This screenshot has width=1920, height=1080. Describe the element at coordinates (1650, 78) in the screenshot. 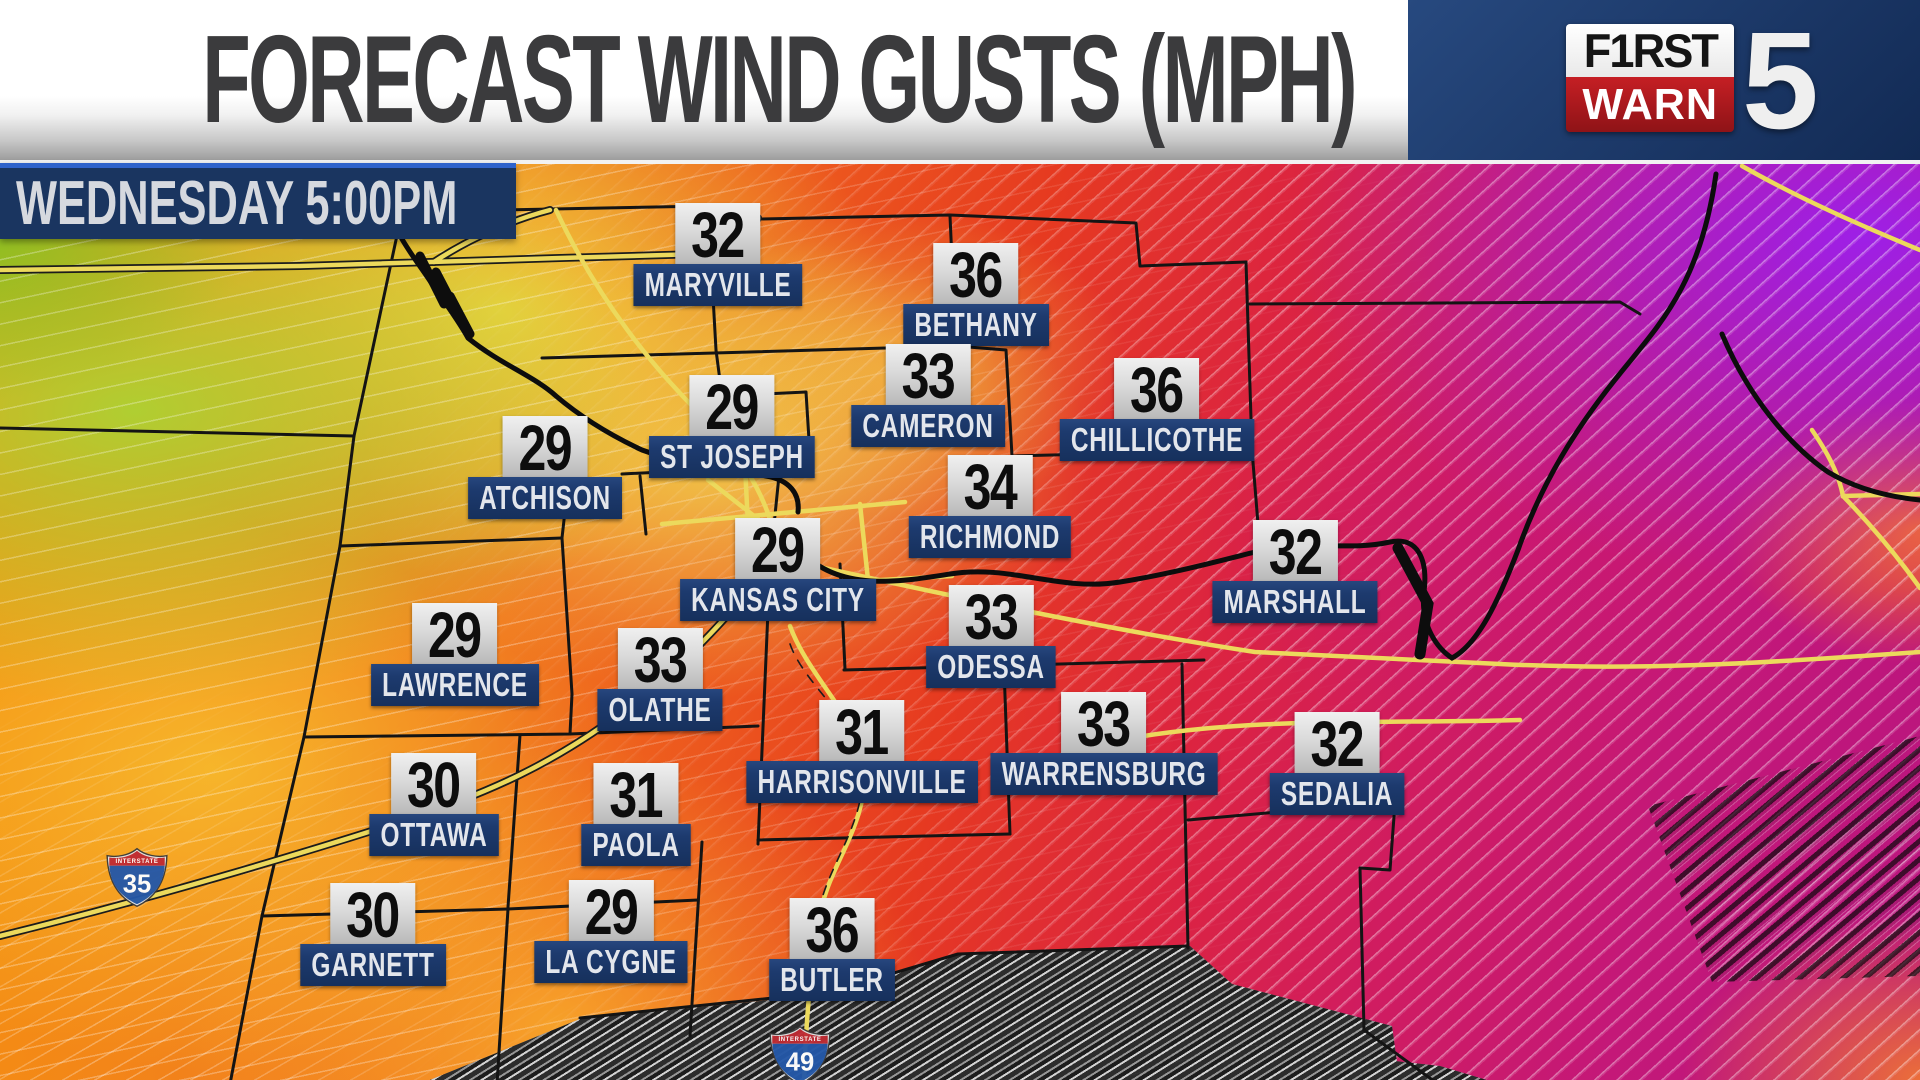

I see `first-warn-logo: F1RST WARN` at that location.